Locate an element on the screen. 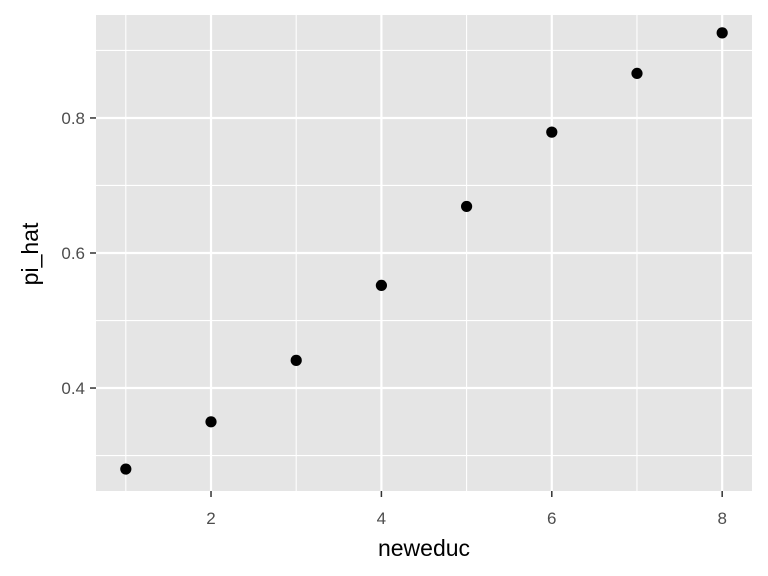 The height and width of the screenshot is (576, 768). x-tick-label: 6 is located at coordinates (551, 518).